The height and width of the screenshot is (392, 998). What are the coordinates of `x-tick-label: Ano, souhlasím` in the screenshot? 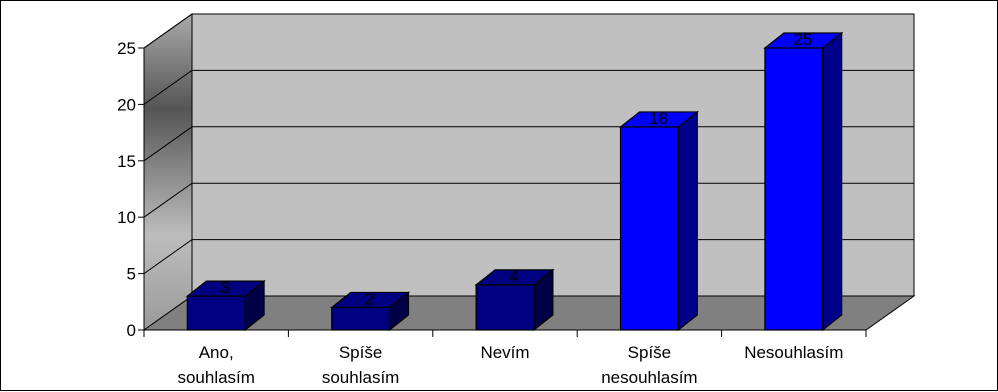 It's located at (215, 365).